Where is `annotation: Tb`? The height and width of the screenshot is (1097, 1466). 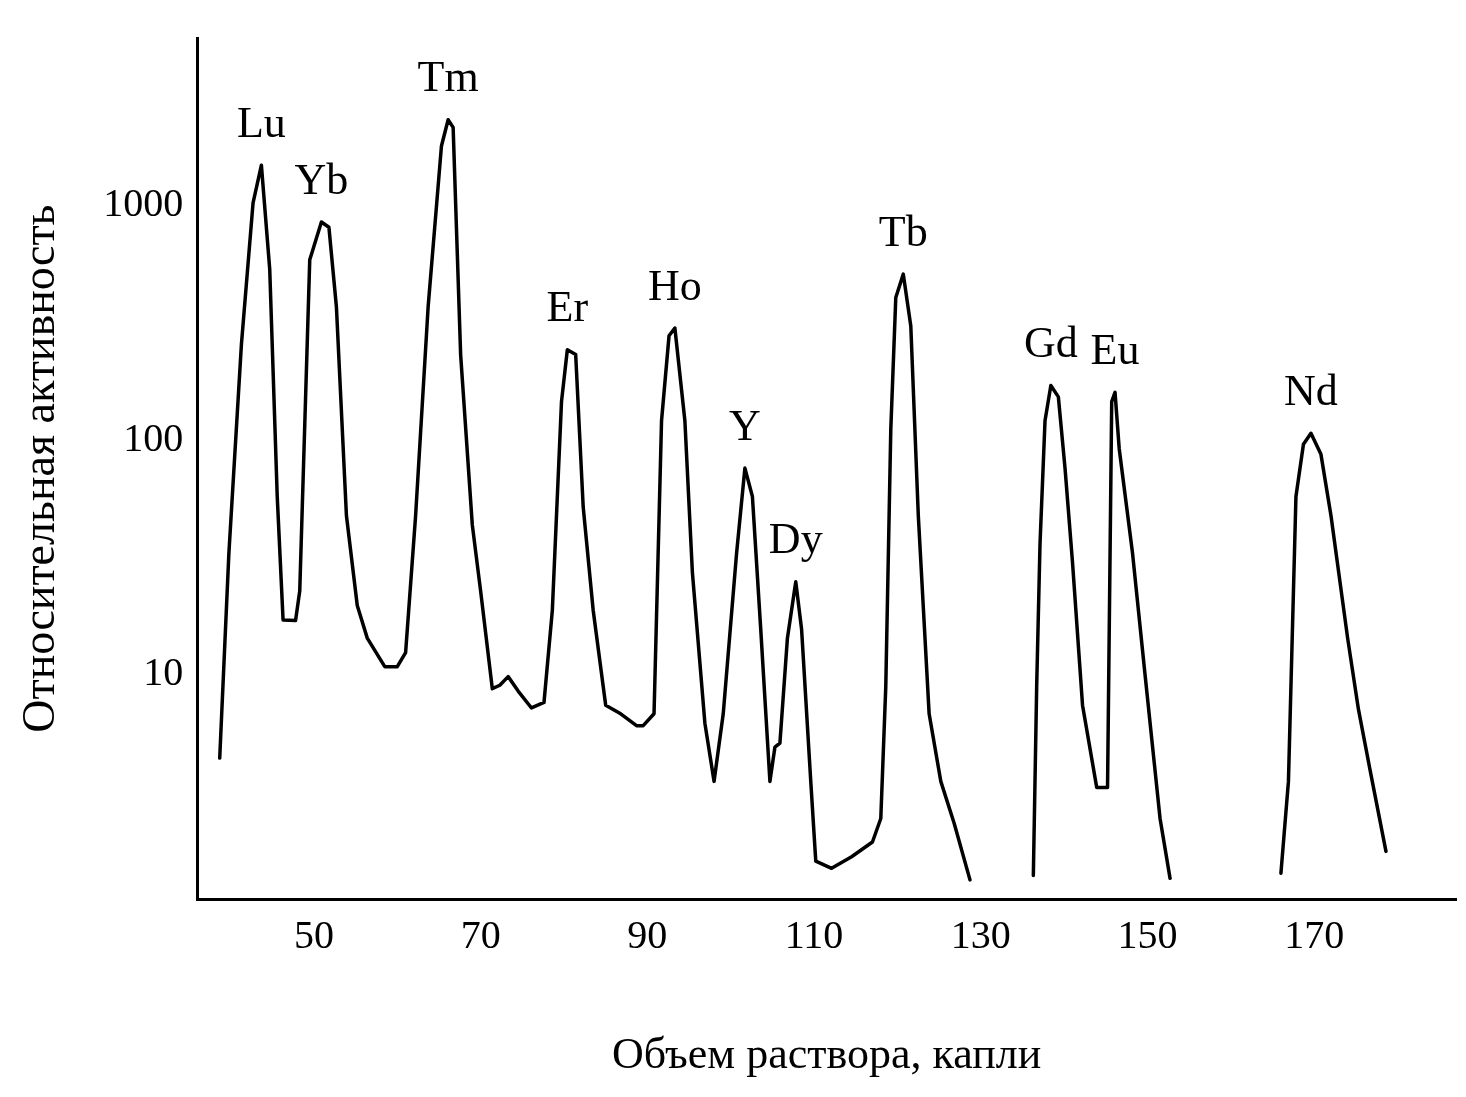 annotation: Tb is located at coordinates (903, 231).